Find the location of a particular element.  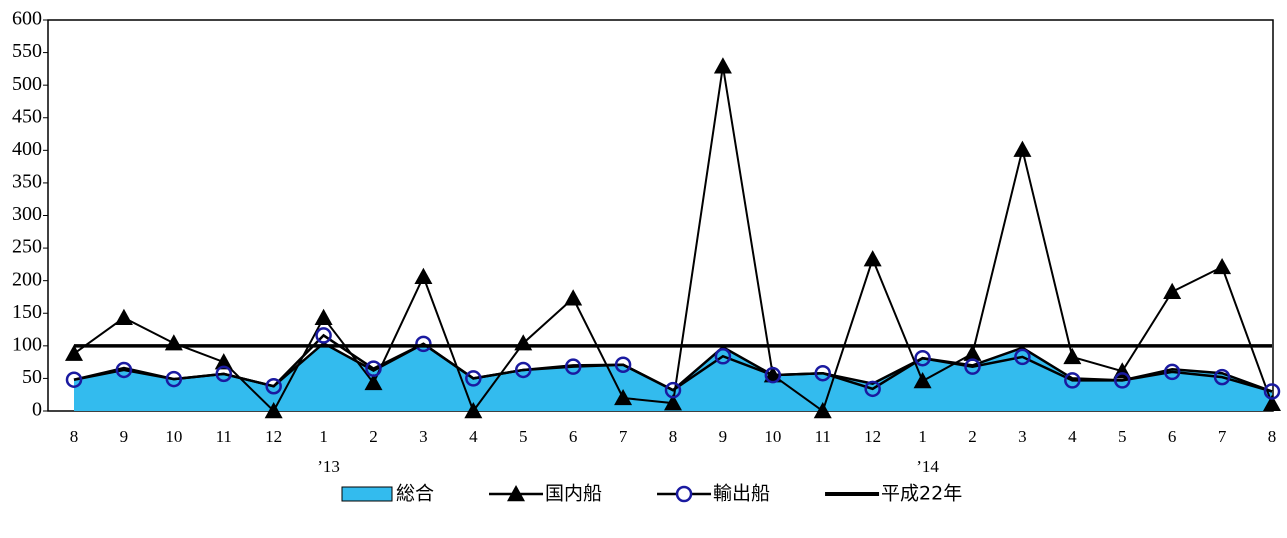

series-line is located at coordinates (673, 363).